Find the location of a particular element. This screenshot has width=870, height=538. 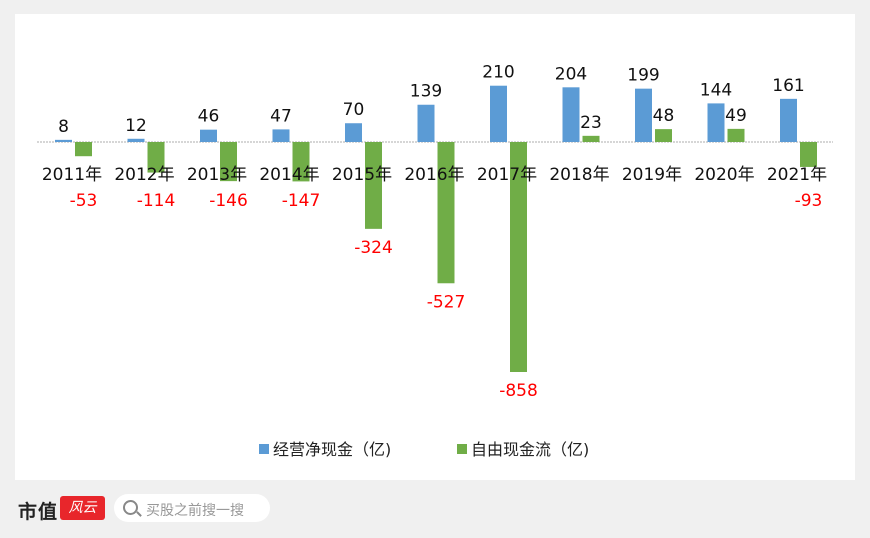

data-label: -114 is located at coordinates (156, 201).